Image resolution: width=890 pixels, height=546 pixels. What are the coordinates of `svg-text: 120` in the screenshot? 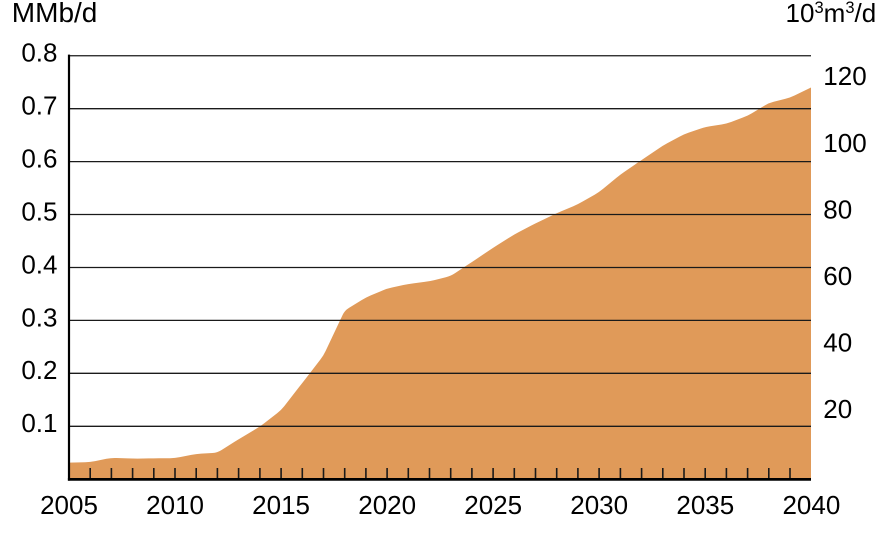 It's located at (844, 76).